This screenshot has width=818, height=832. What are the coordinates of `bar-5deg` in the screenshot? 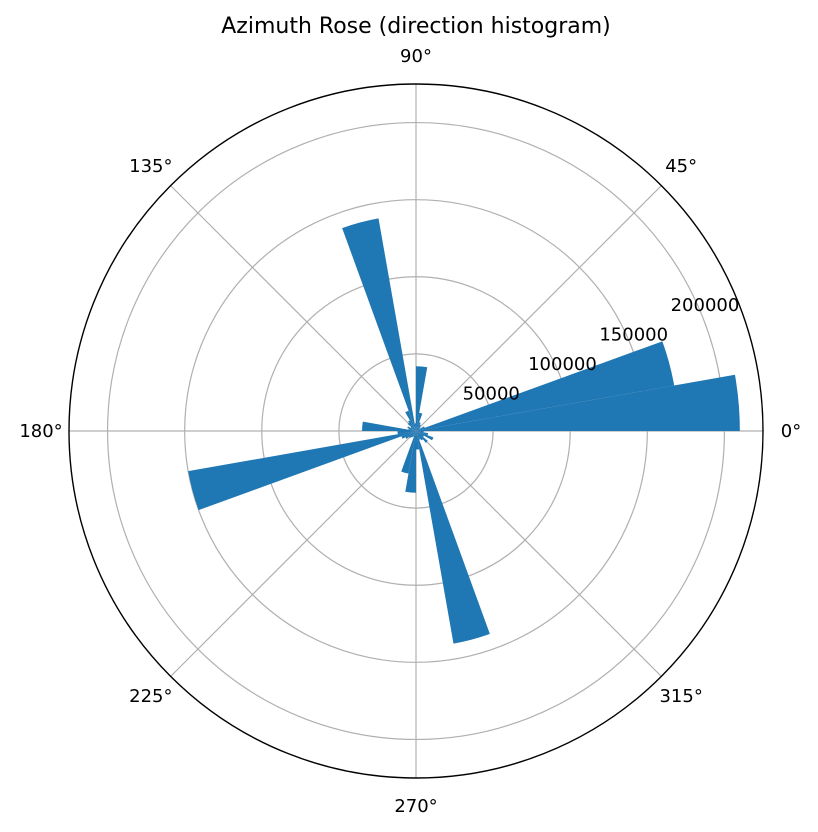 It's located at (578, 402).